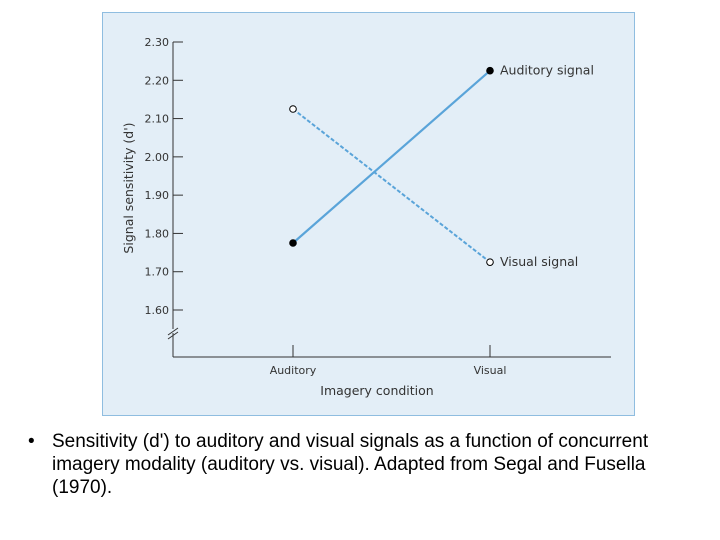  I want to click on y-tick-label: 2.30, so click(157, 42).